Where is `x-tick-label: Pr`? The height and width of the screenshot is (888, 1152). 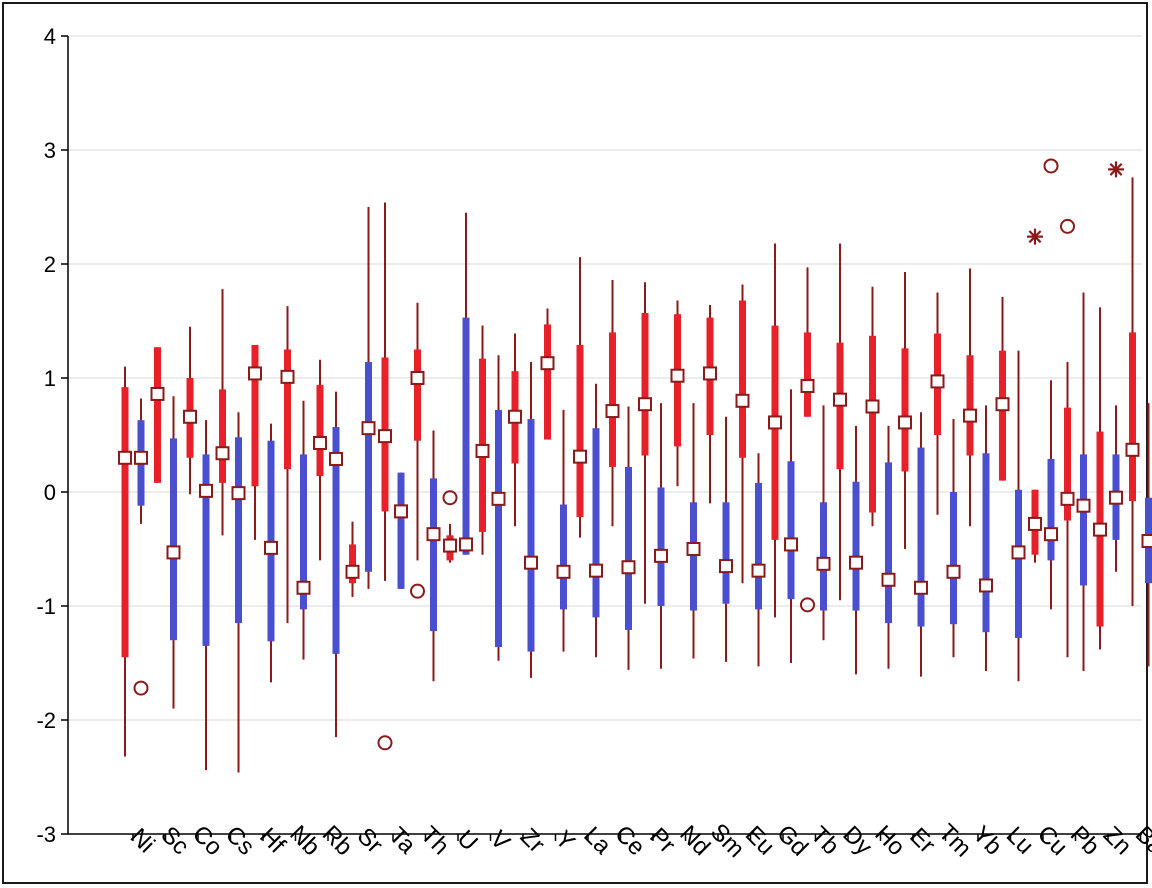
x-tick-label: Pr is located at coordinates (662, 841).